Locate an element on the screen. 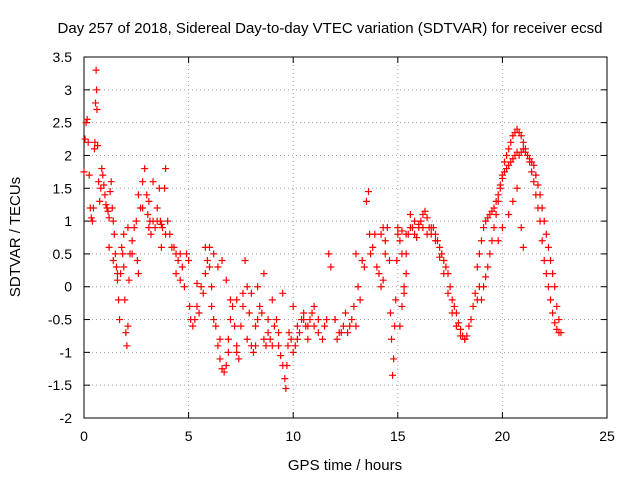 Image resolution: width=640 pixels, height=480 pixels. x-tick-labels: 0 5 10 15 20 25 is located at coordinates (347, 436).